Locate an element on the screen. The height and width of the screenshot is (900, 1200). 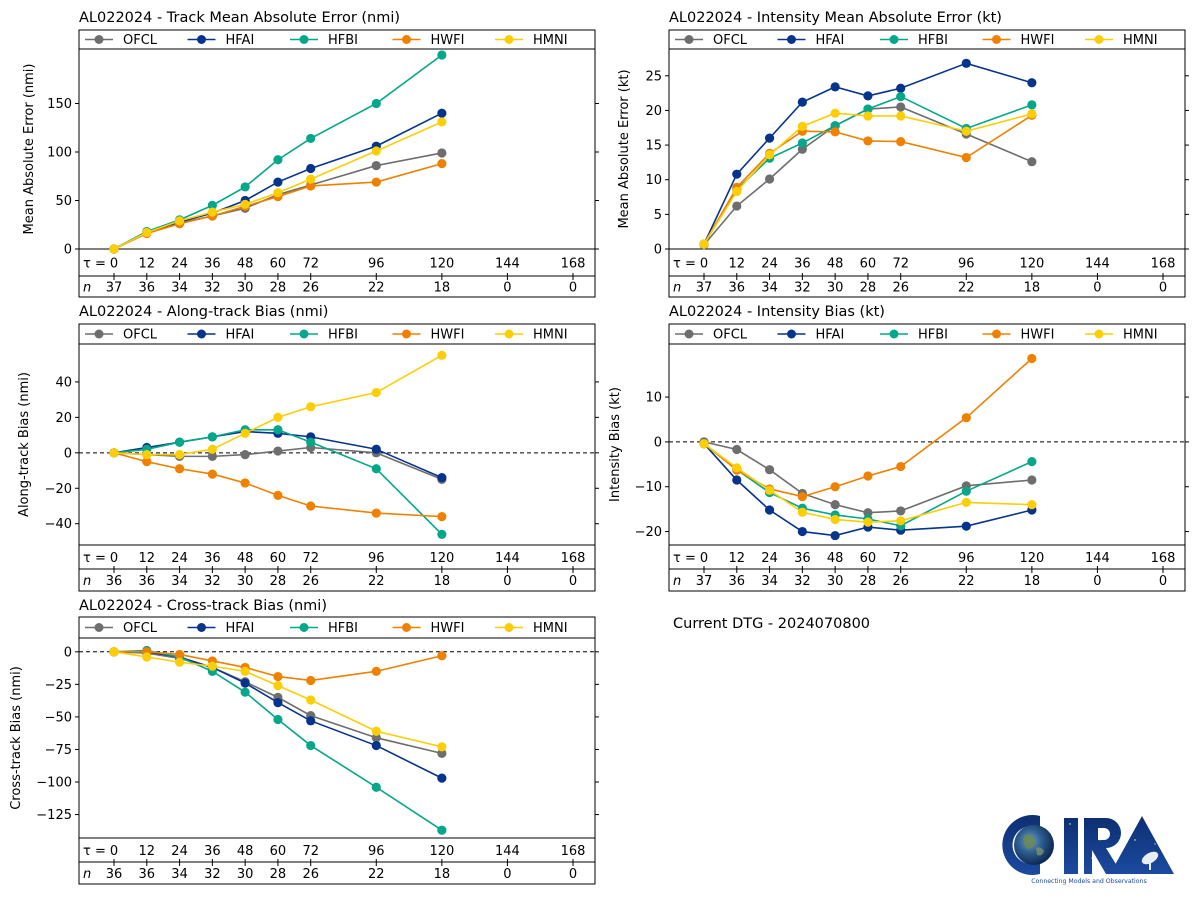
tau-tick-label: 120 is located at coordinates (441, 264).